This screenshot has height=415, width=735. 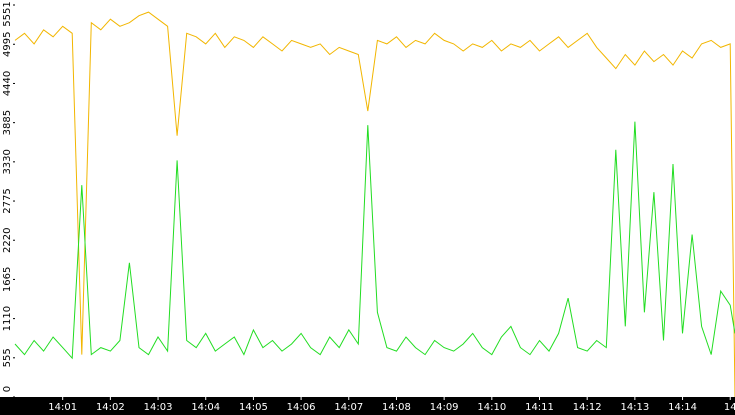 What do you see at coordinates (301, 407) in the screenshot?
I see `x-tick-label: 14:06` at bounding box center [301, 407].